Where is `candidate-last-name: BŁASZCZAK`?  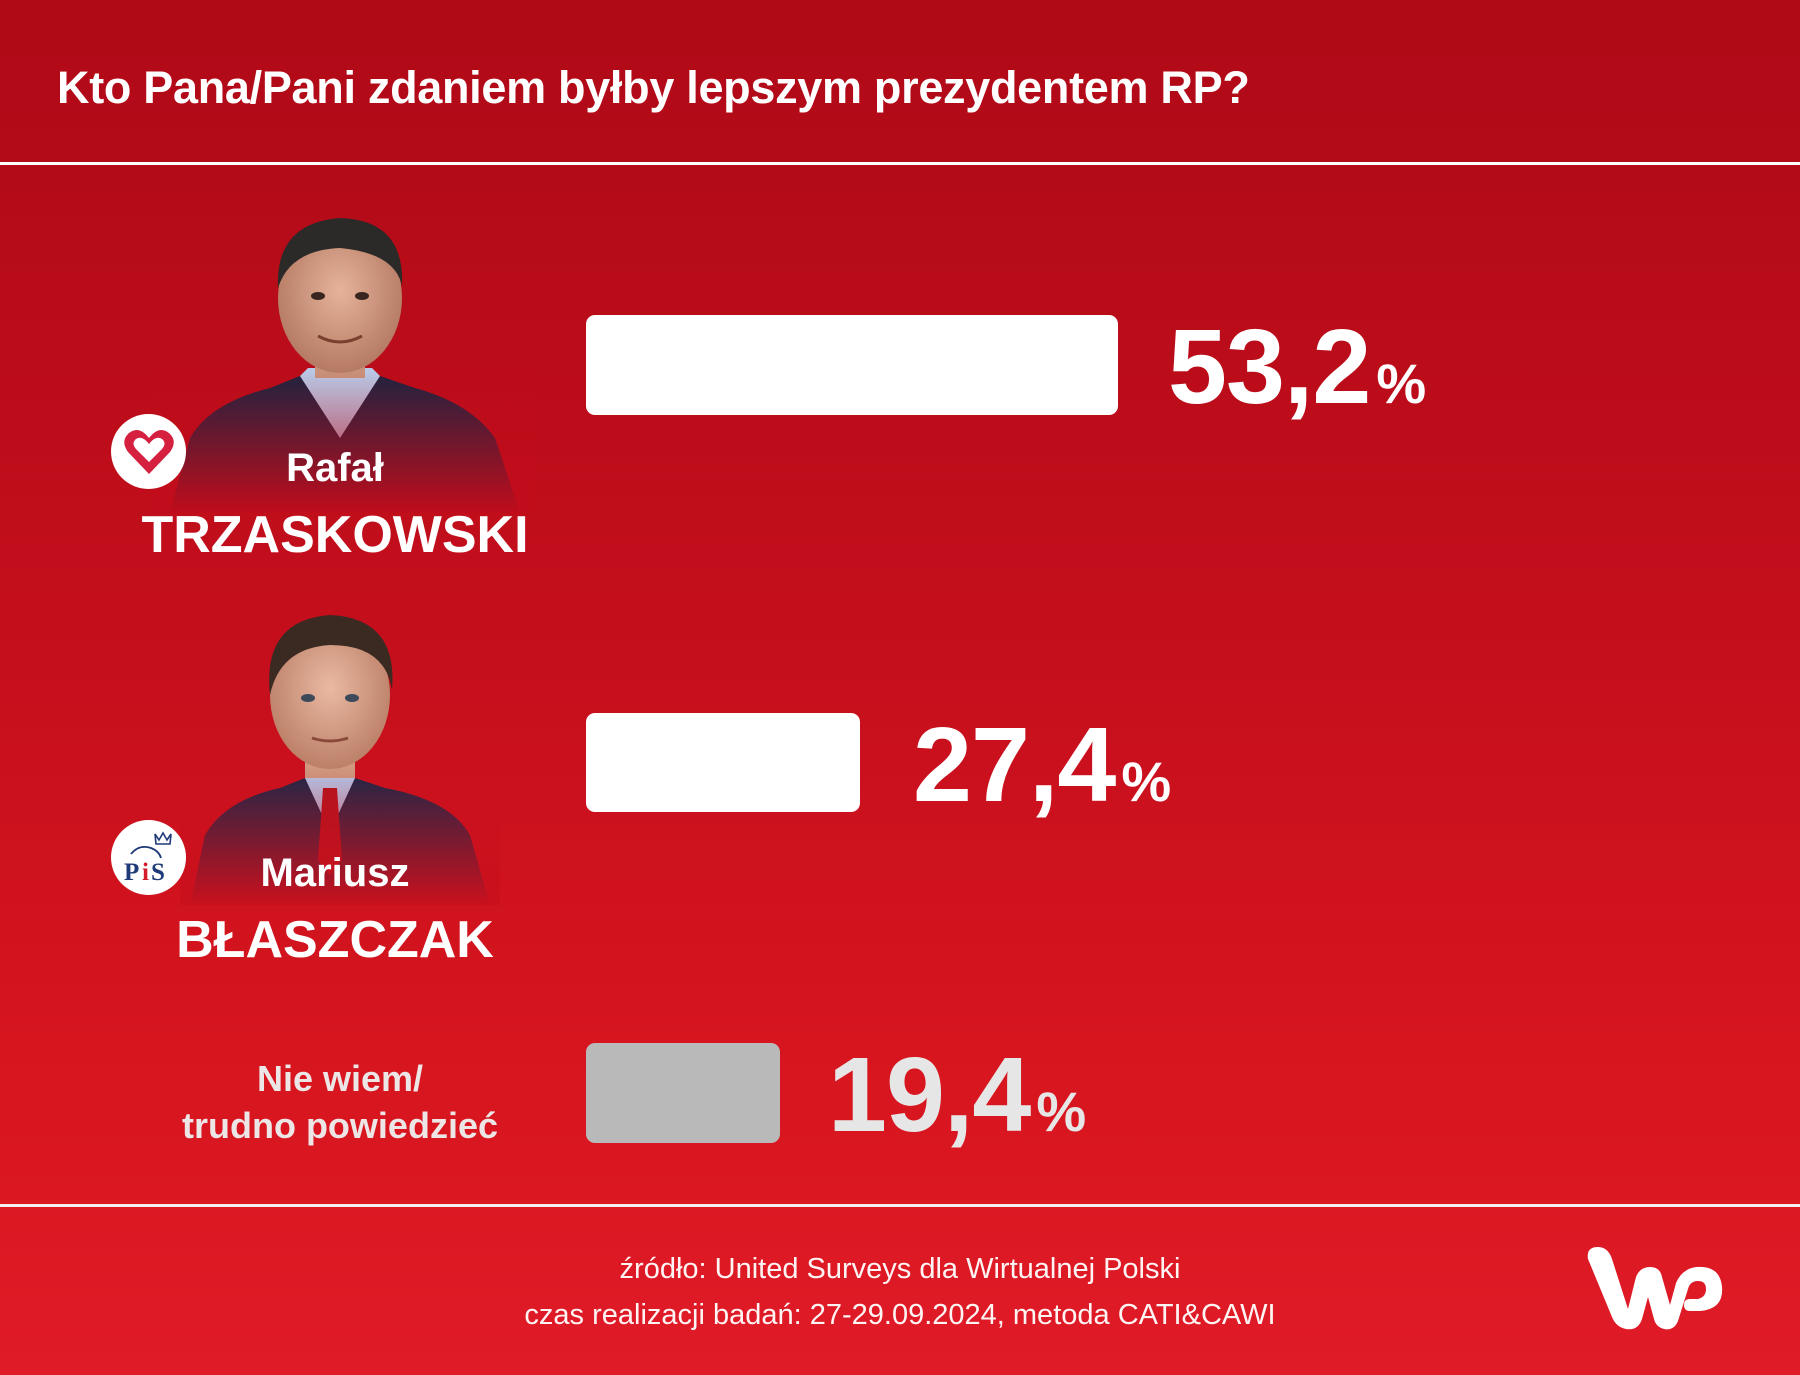
candidate-last-name: BŁASZCZAK is located at coordinates (335, 940).